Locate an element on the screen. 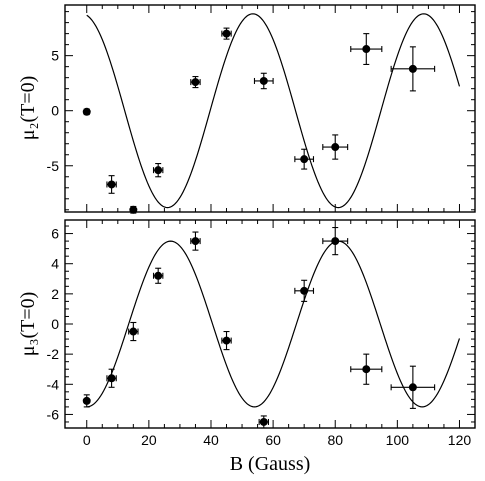 Image resolution: width=485 pixels, height=481 pixels. x-tick-label: 100 is located at coordinates (398, 440).